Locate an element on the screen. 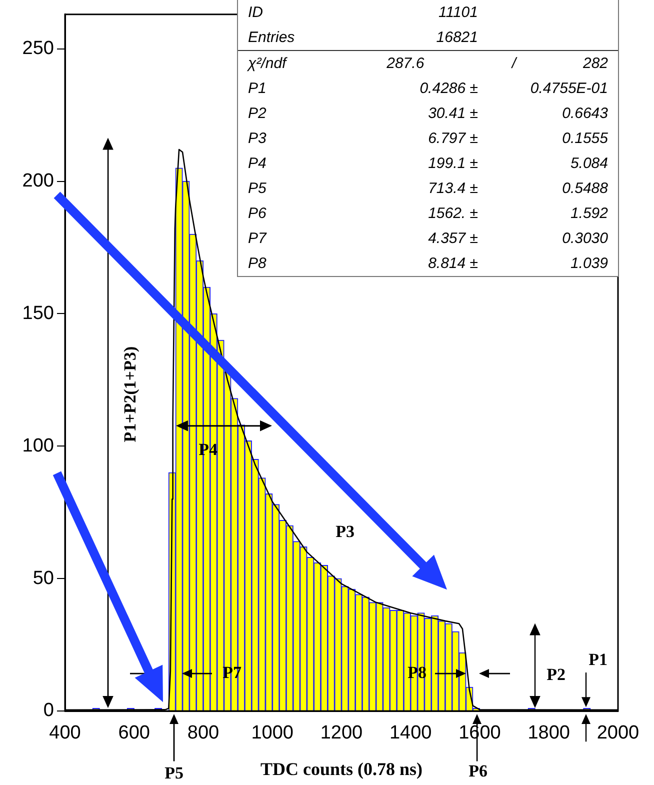  text: P2 30.41 ± 0.6643 is located at coordinates (428, 113).